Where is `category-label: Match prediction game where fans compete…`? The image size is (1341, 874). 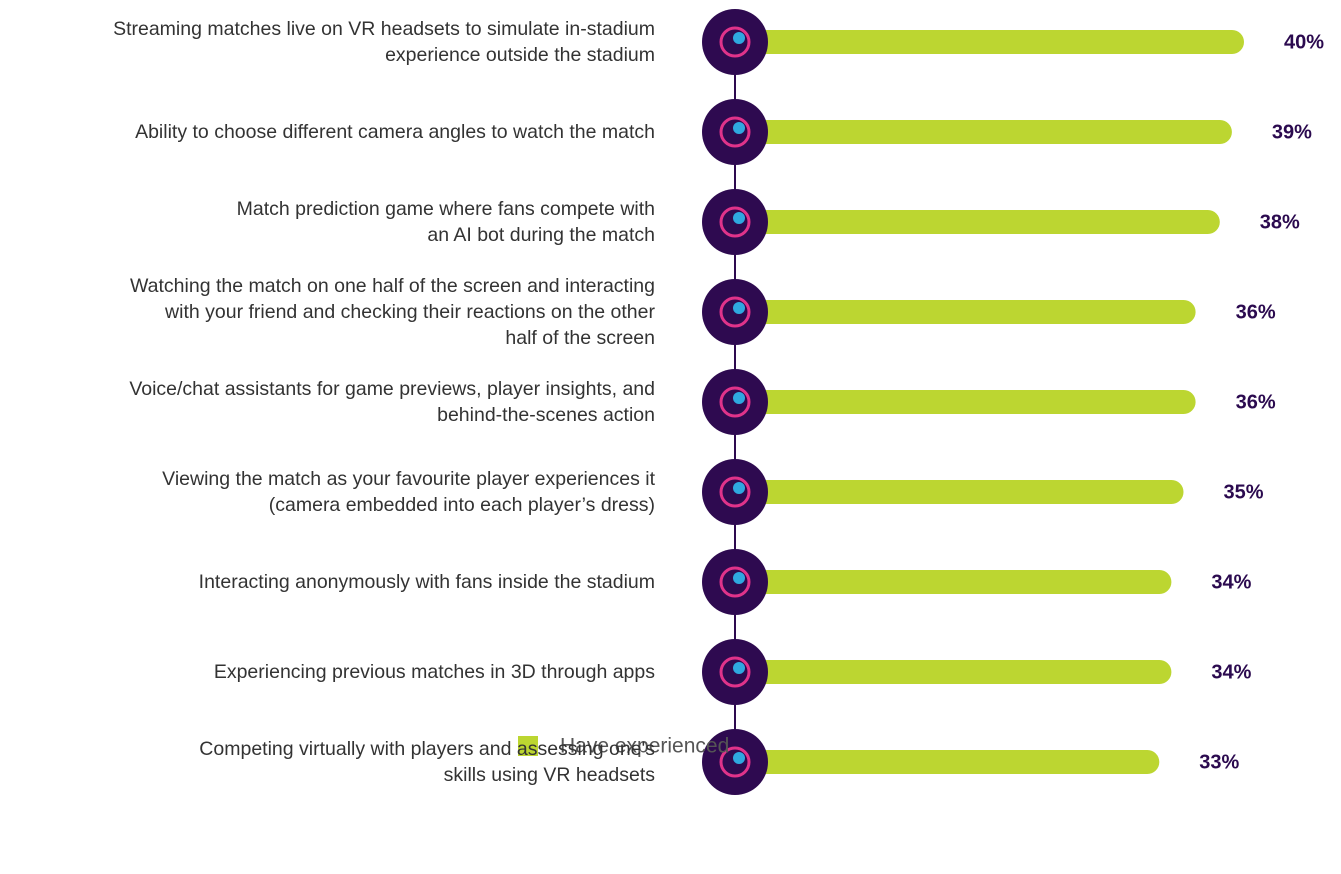 category-label: Match prediction game where fans compete… is located at coordinates (445, 222).